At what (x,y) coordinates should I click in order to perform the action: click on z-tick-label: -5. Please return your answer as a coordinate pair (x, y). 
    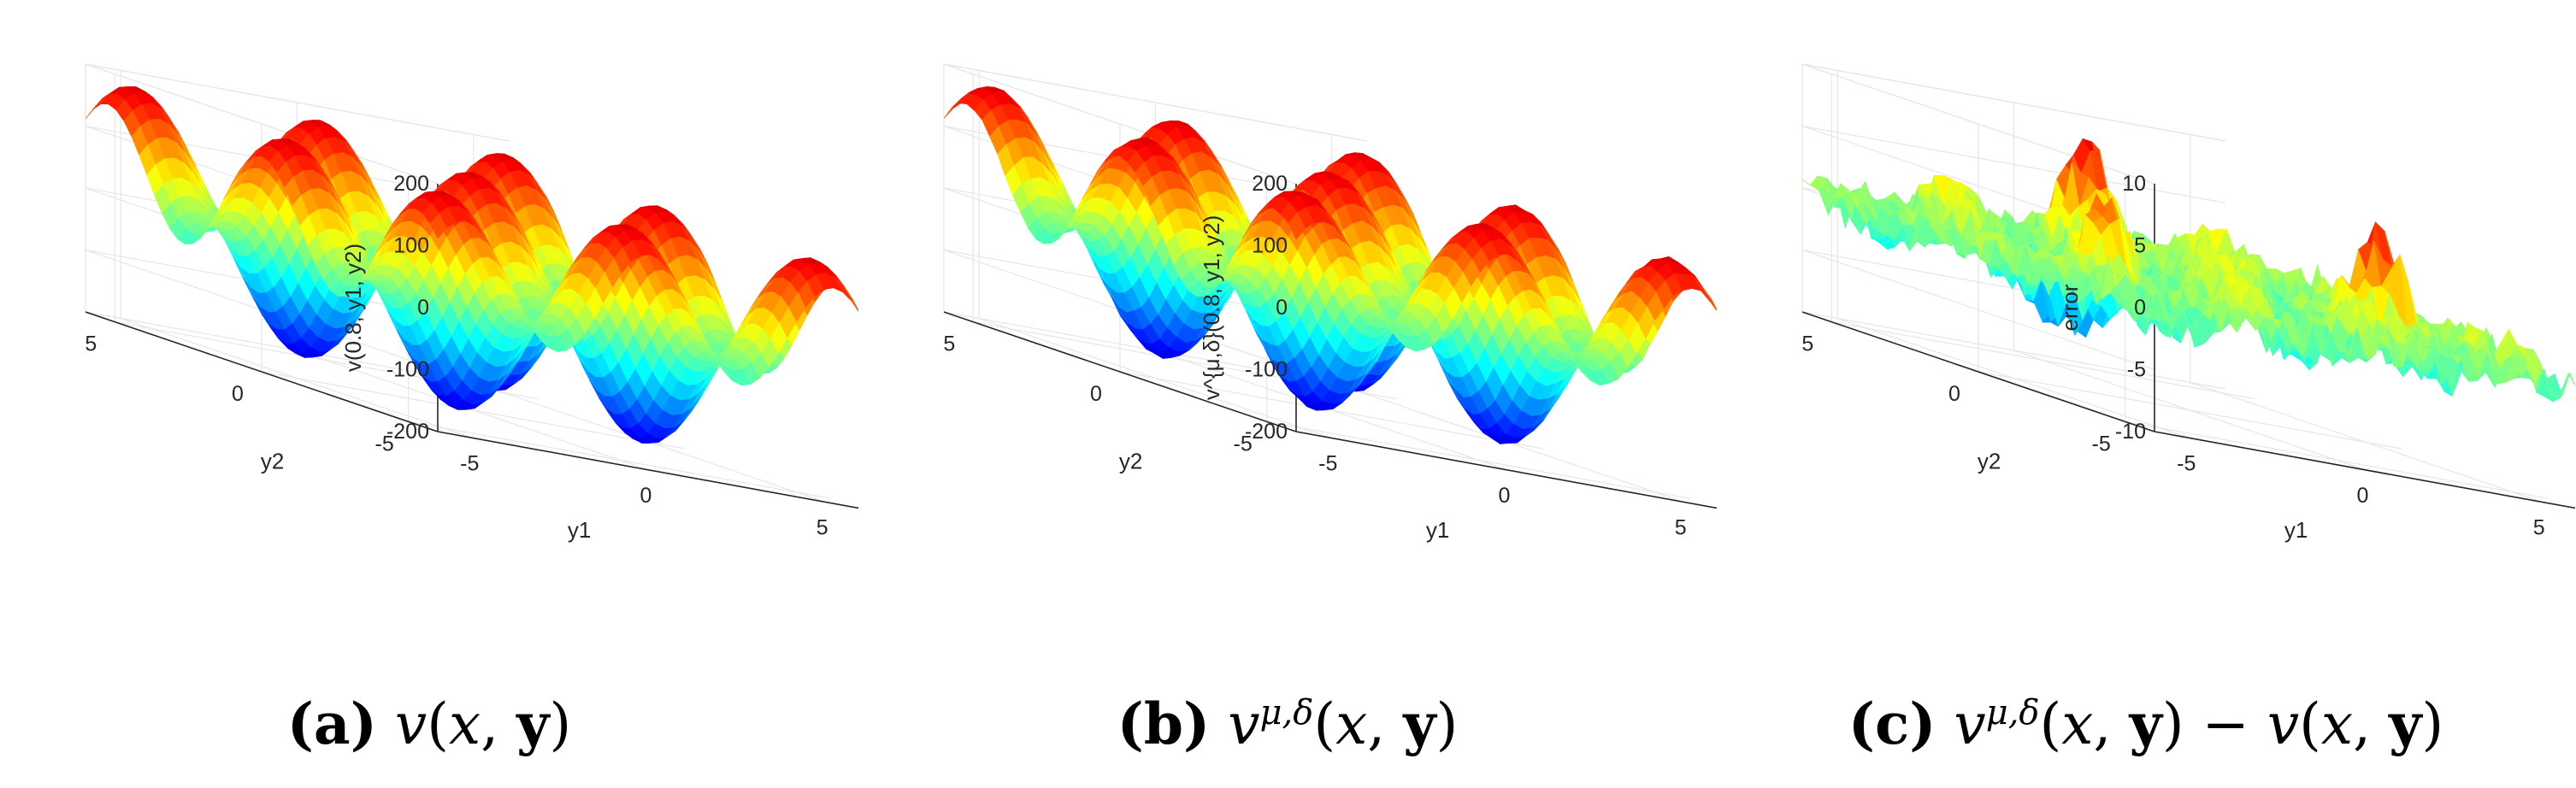
    Looking at the image, I should click on (2136, 370).